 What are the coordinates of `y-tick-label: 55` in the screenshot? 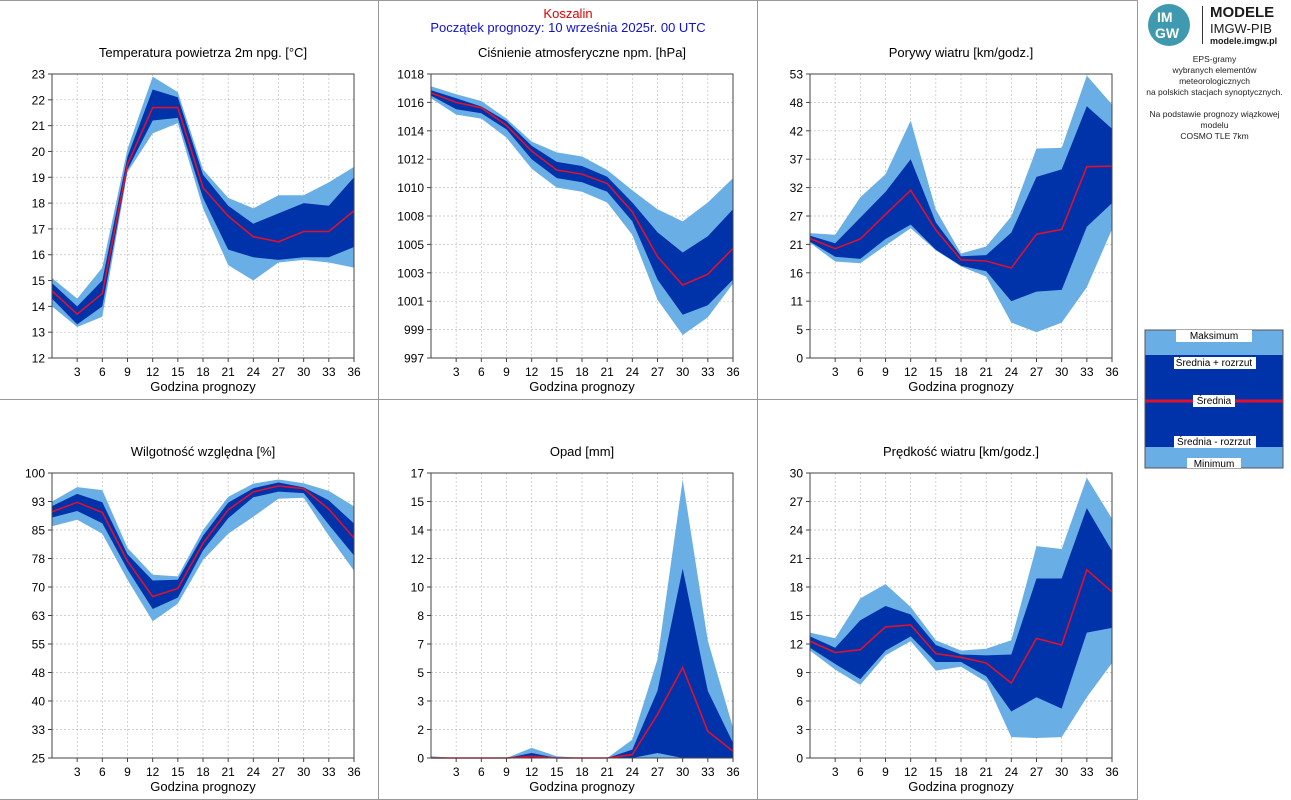 It's located at (39, 645).